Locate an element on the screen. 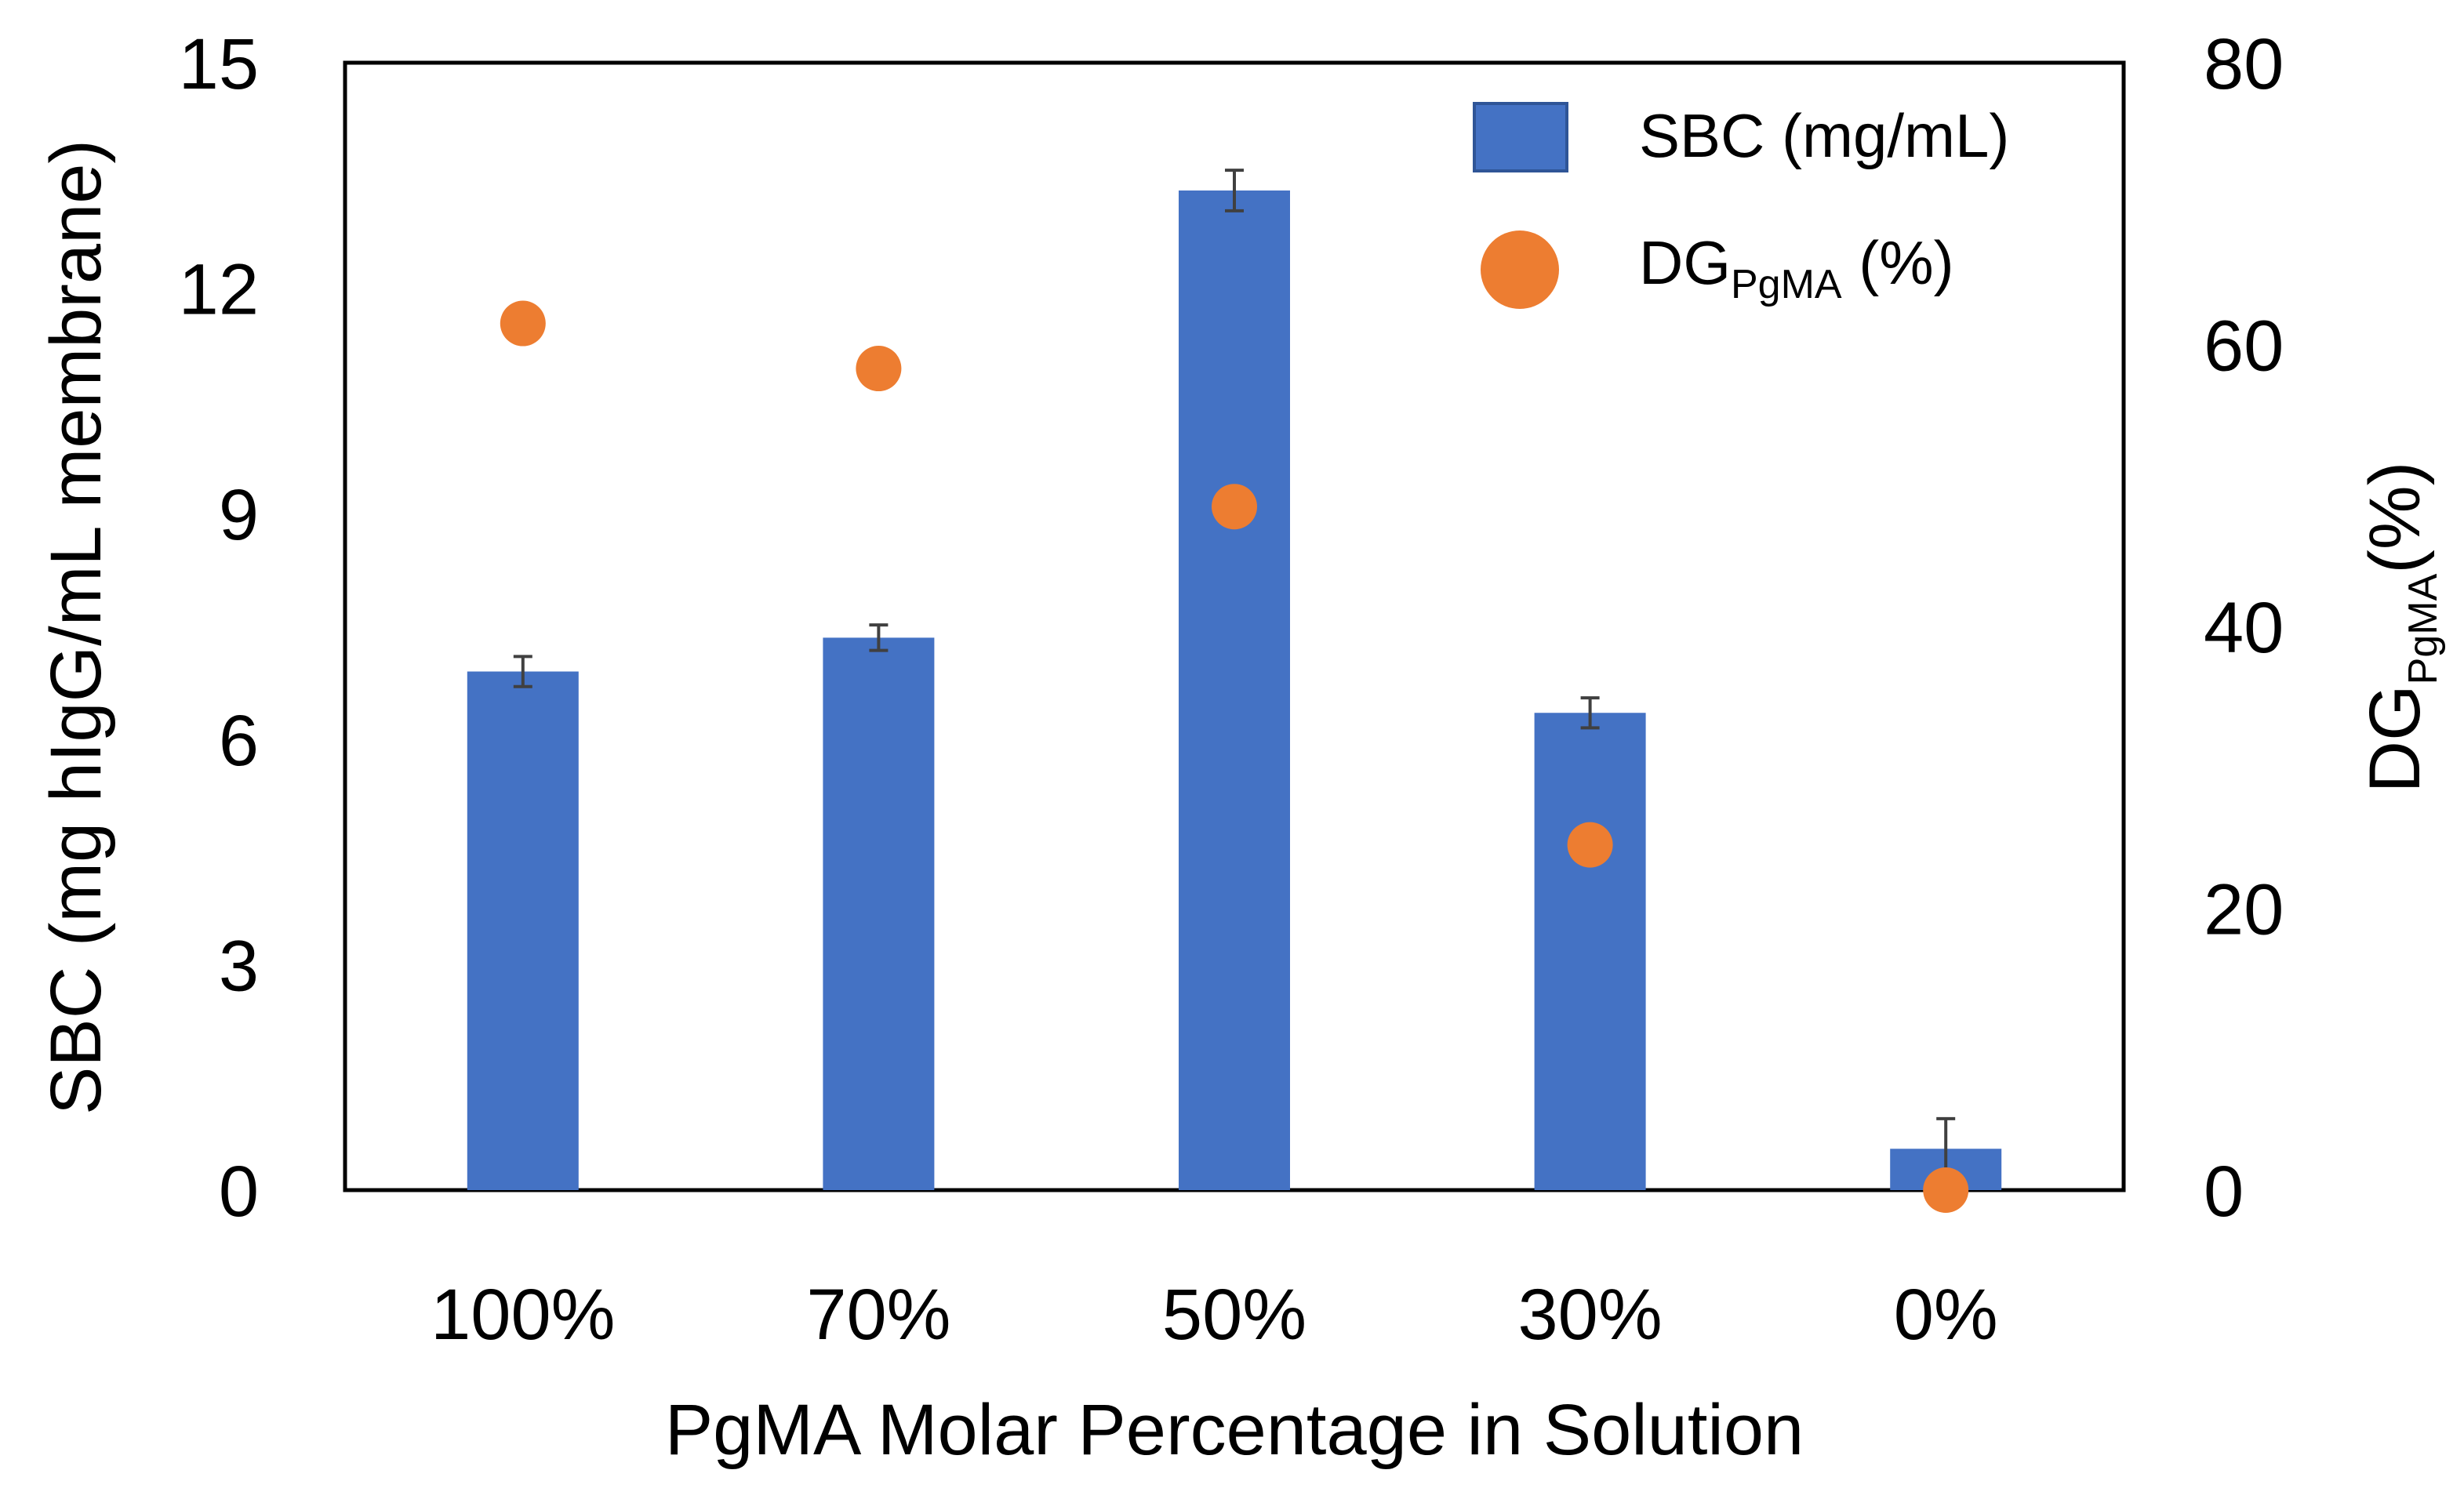 The height and width of the screenshot is (1499, 2464). legend-swatch-sbc is located at coordinates (1520, 137).